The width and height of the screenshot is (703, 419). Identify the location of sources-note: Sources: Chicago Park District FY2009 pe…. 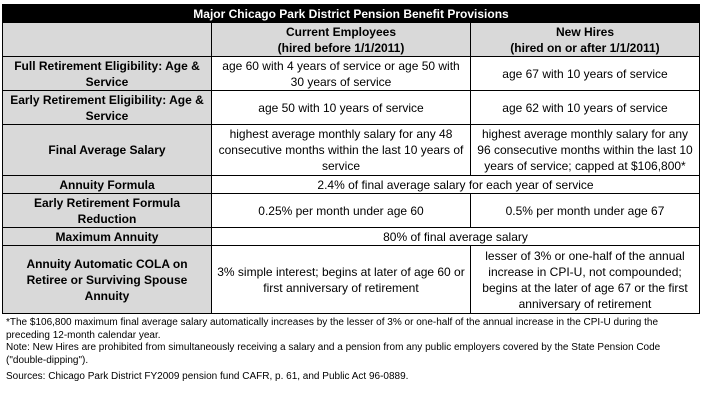
(207, 376).